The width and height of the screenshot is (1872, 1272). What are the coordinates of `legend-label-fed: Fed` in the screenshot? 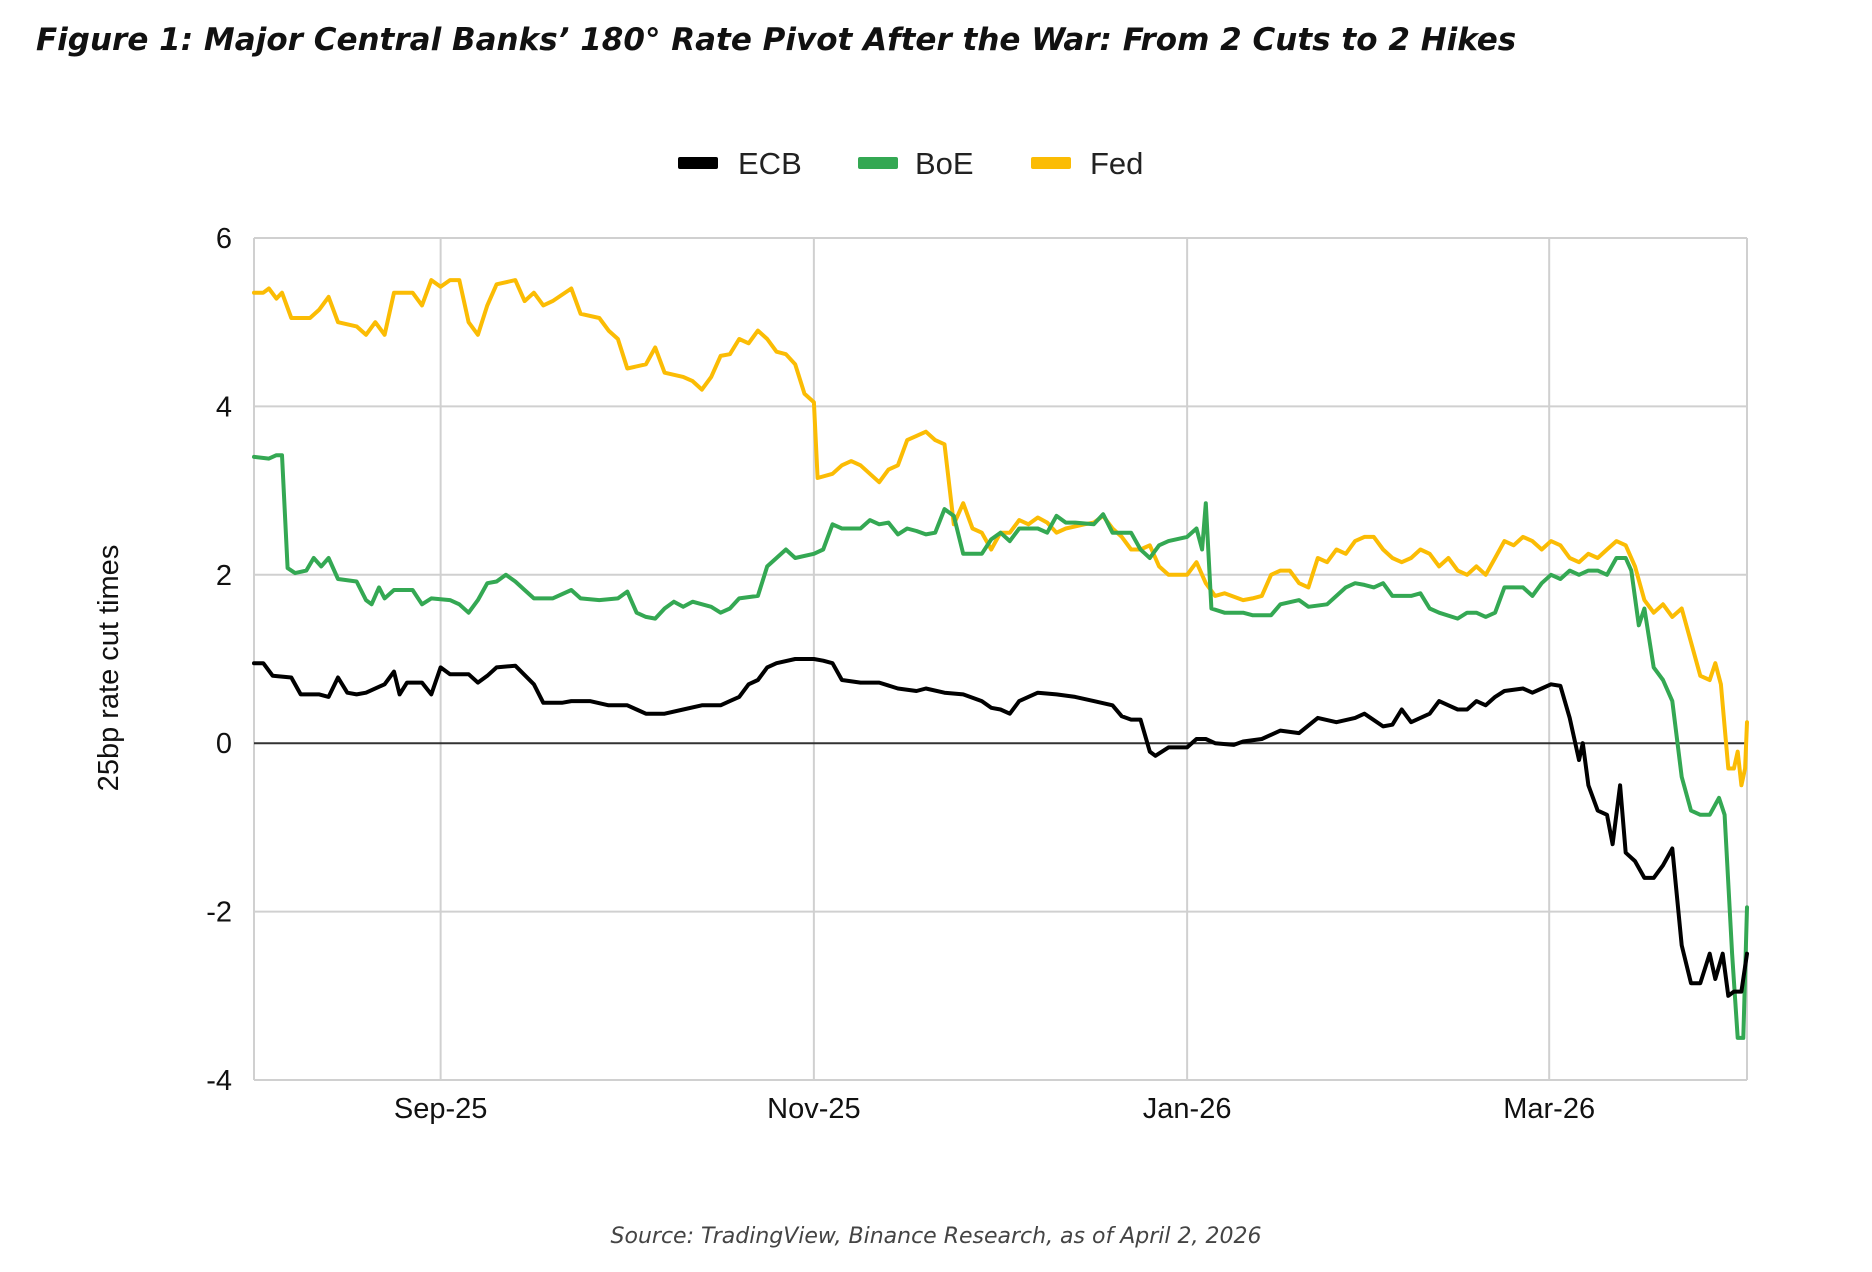 It's located at (1116, 163).